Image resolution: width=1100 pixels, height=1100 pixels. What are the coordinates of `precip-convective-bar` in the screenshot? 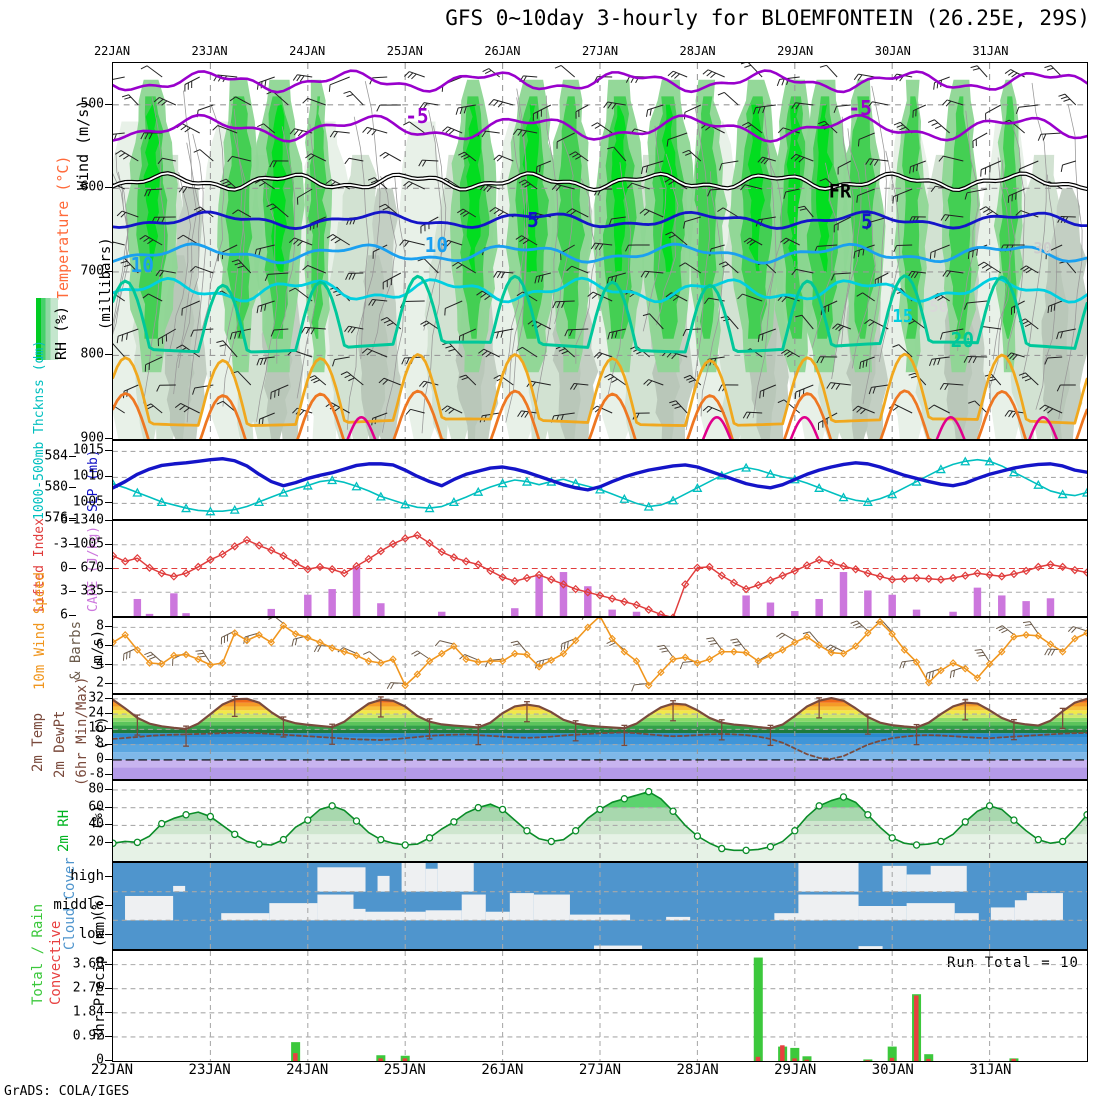 It's located at (758, 1058).